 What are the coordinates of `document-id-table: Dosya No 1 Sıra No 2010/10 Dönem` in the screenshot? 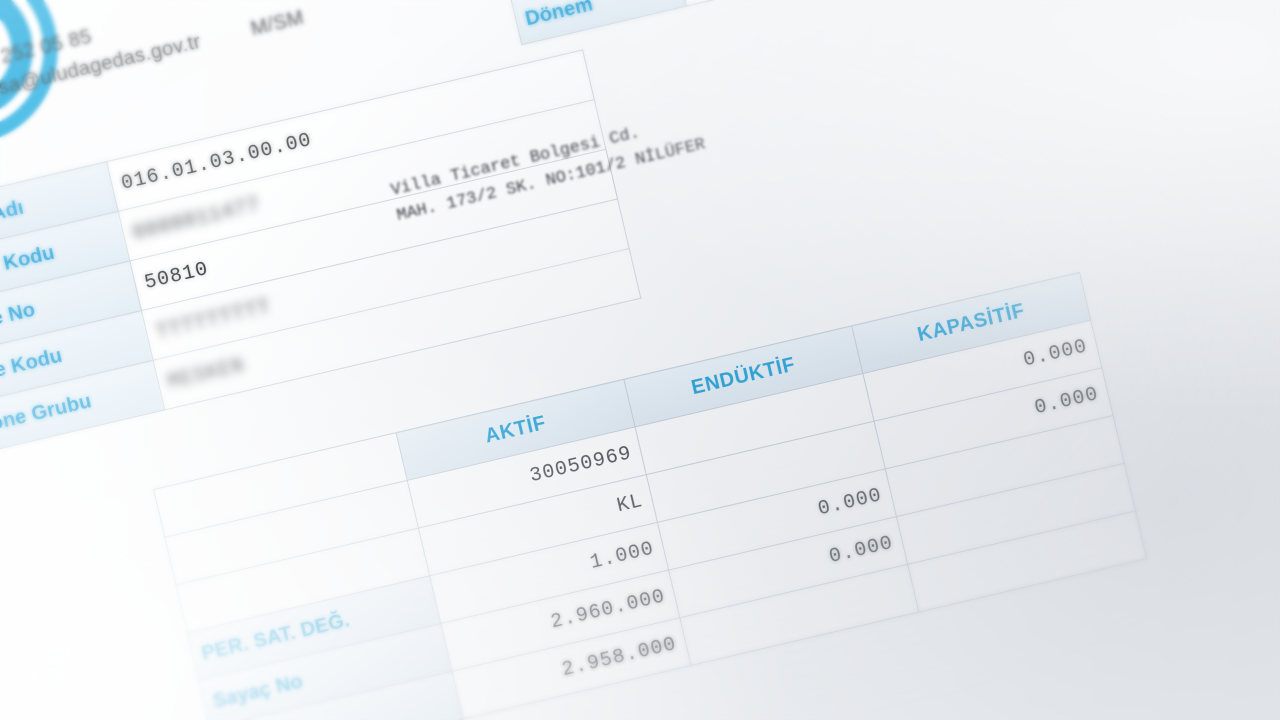 It's located at (719, 22).